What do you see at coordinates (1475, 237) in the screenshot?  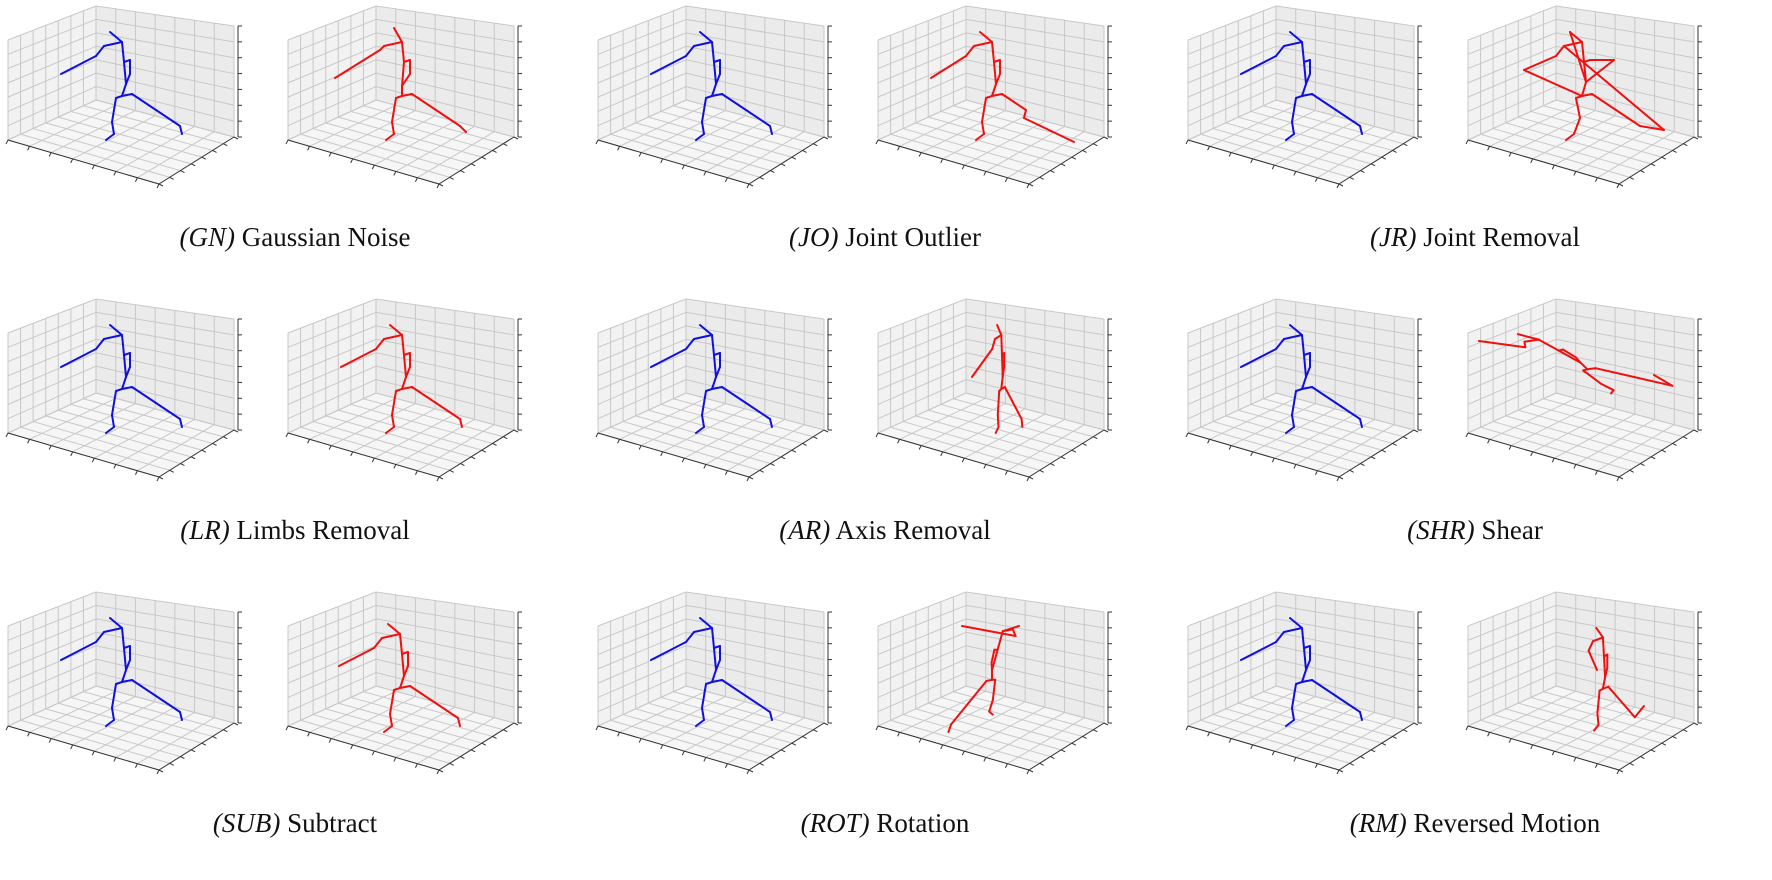 I see `panel-caption: (JR) Joint Removal` at bounding box center [1475, 237].